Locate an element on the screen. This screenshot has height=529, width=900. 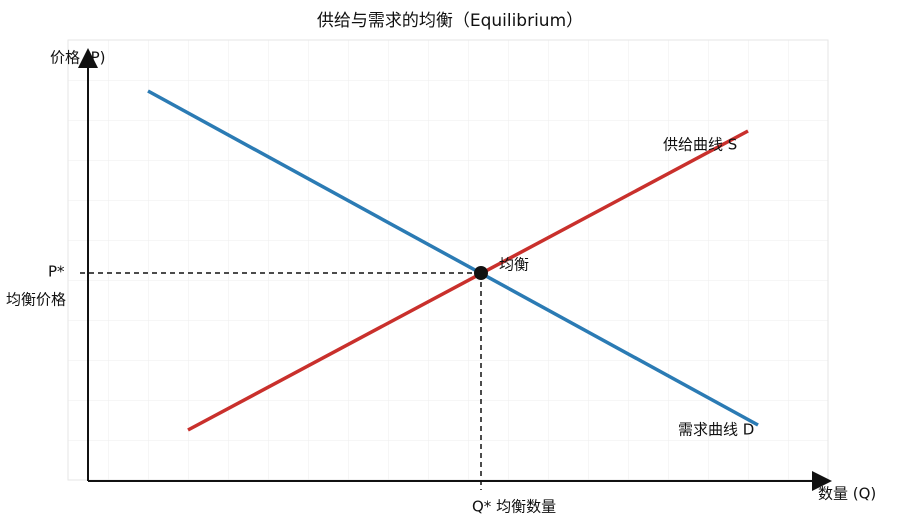
title: 供给与需求的均衡（Equilibrium） is located at coordinates (450, 21).